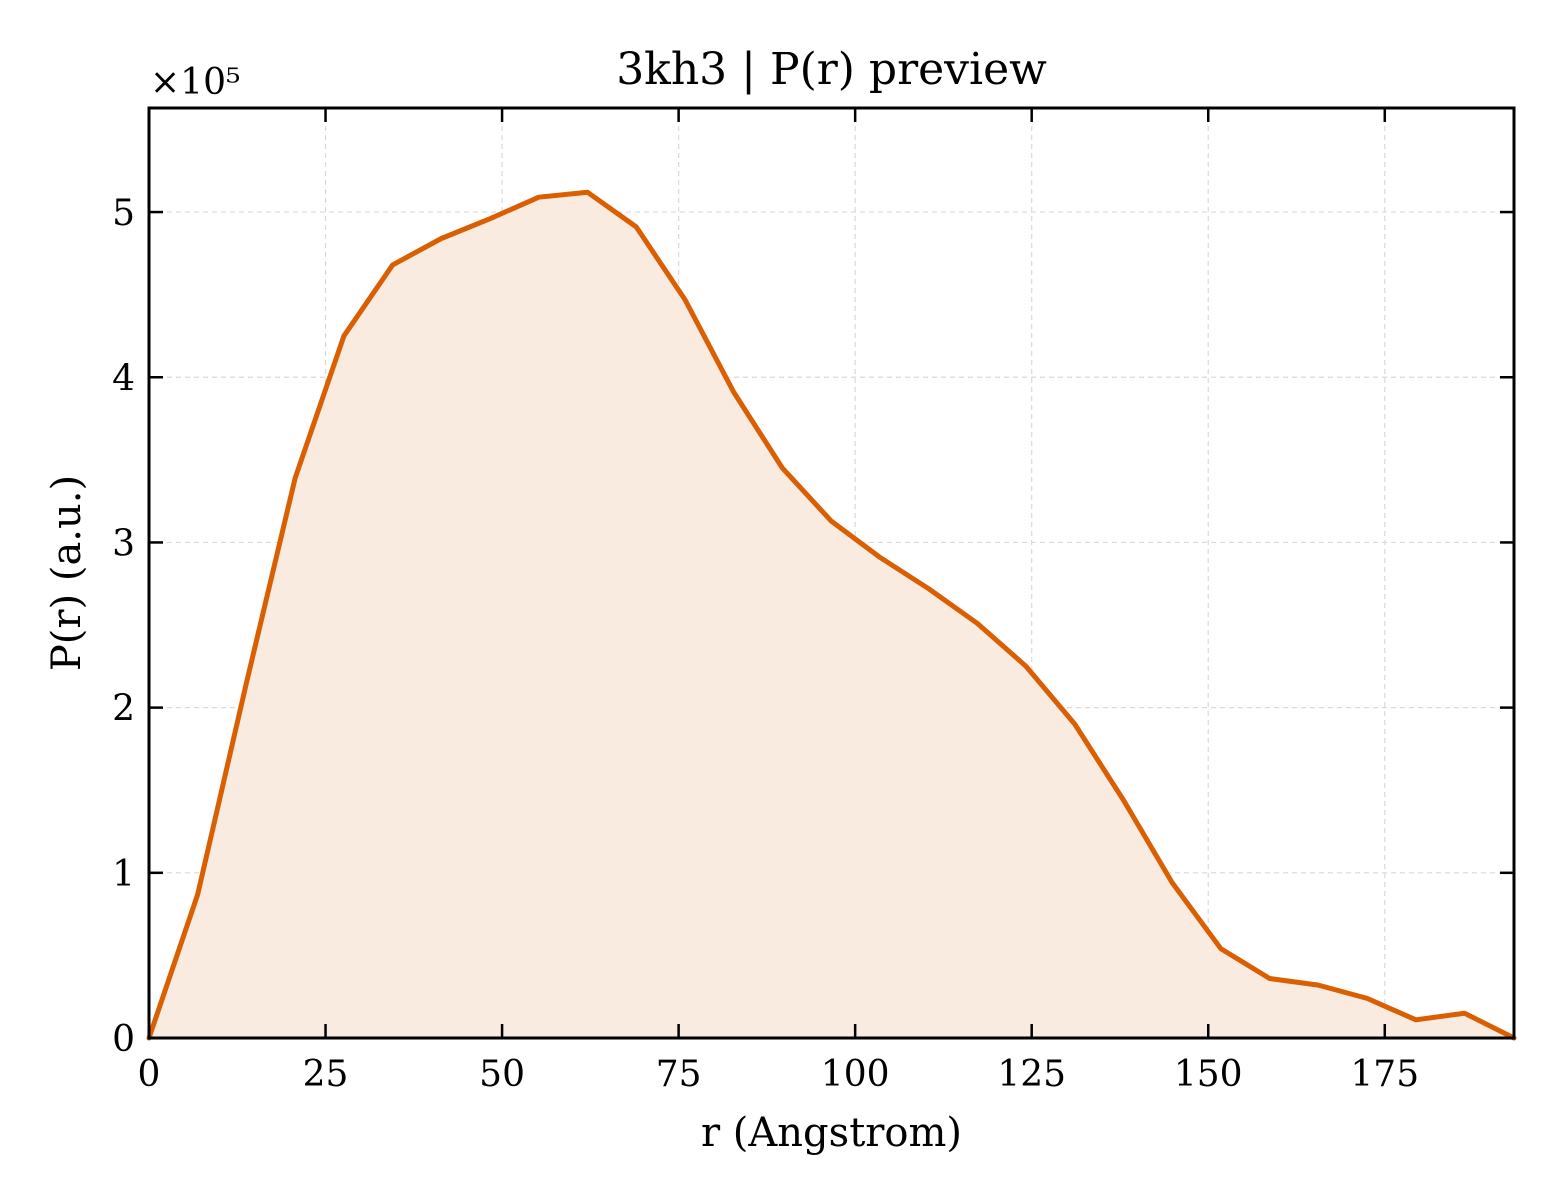  I want to click on chart-title: 3kh3 | P(r) preview, so click(831, 69).